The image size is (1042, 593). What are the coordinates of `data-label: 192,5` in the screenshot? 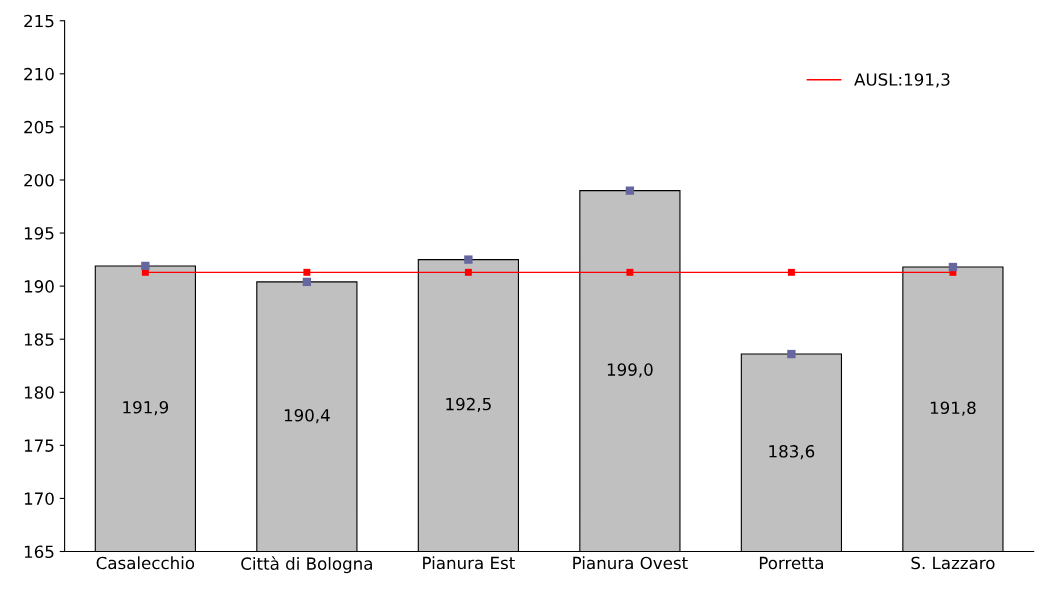 It's located at (468, 405).